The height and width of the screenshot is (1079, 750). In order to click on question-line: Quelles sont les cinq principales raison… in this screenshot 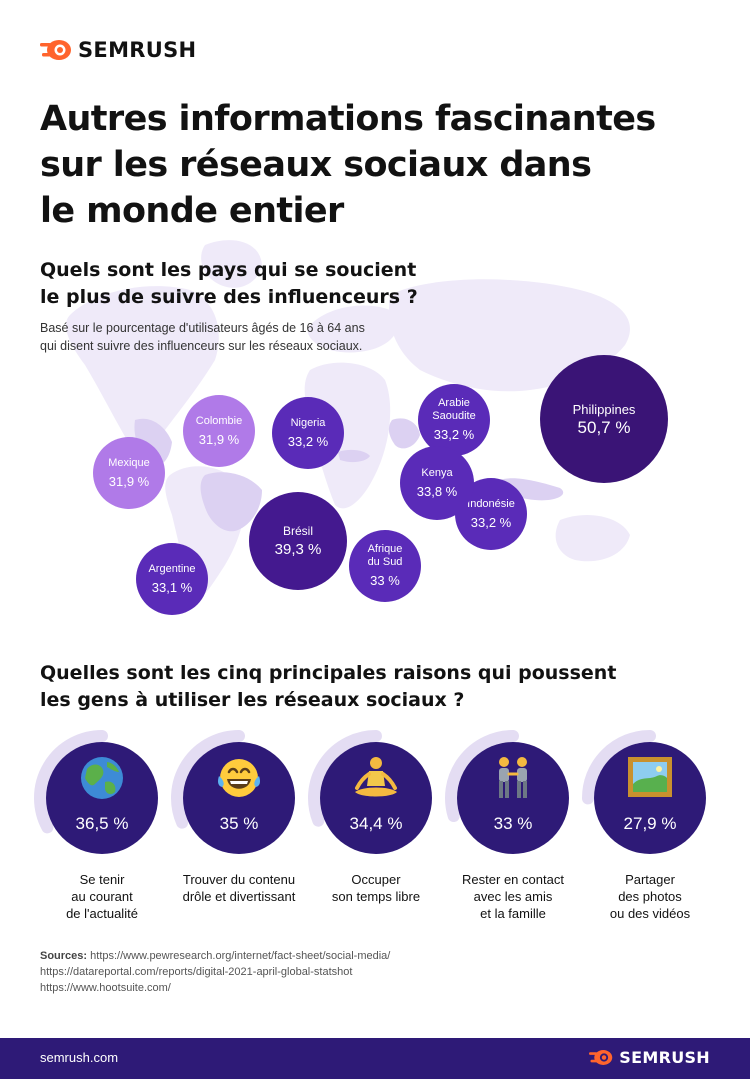, I will do `click(328, 673)`.